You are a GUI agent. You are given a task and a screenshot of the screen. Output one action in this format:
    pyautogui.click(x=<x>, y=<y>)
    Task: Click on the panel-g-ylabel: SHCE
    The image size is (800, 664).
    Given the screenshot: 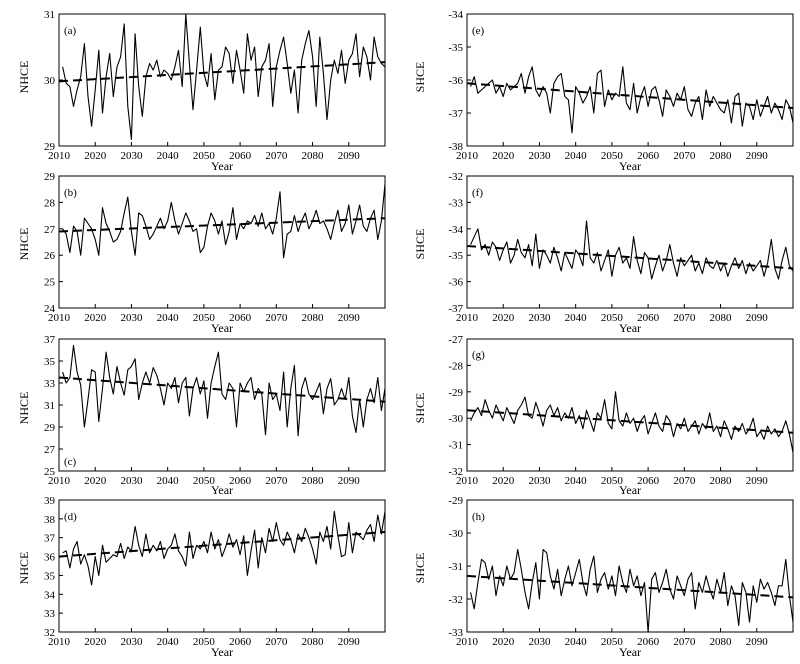 What is the action you would take?
    pyautogui.click(x=420, y=408)
    